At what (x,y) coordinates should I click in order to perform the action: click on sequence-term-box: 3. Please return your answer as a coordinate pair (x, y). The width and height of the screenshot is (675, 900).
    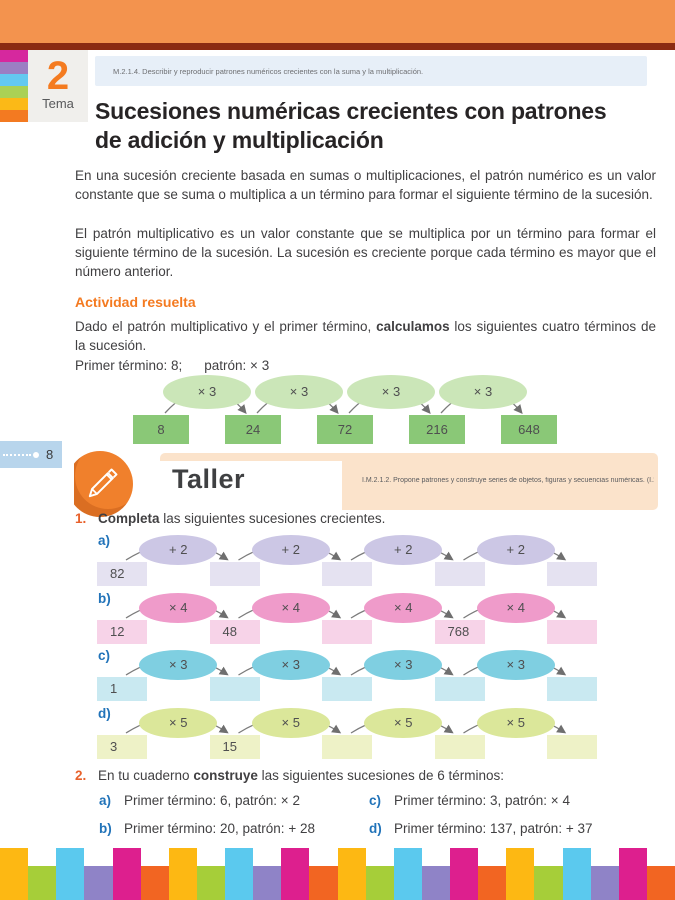
    Looking at the image, I should click on (122, 746).